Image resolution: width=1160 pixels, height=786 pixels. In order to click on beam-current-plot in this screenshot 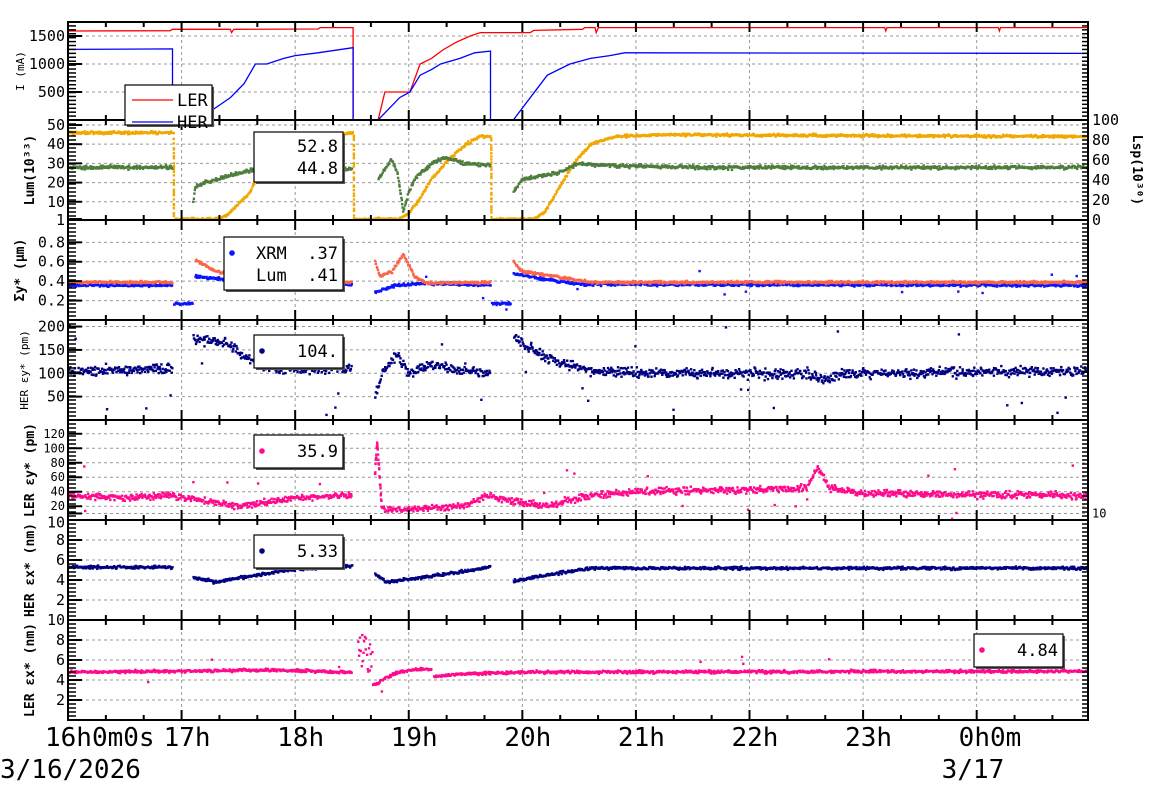, I will do `click(578, 74)`.